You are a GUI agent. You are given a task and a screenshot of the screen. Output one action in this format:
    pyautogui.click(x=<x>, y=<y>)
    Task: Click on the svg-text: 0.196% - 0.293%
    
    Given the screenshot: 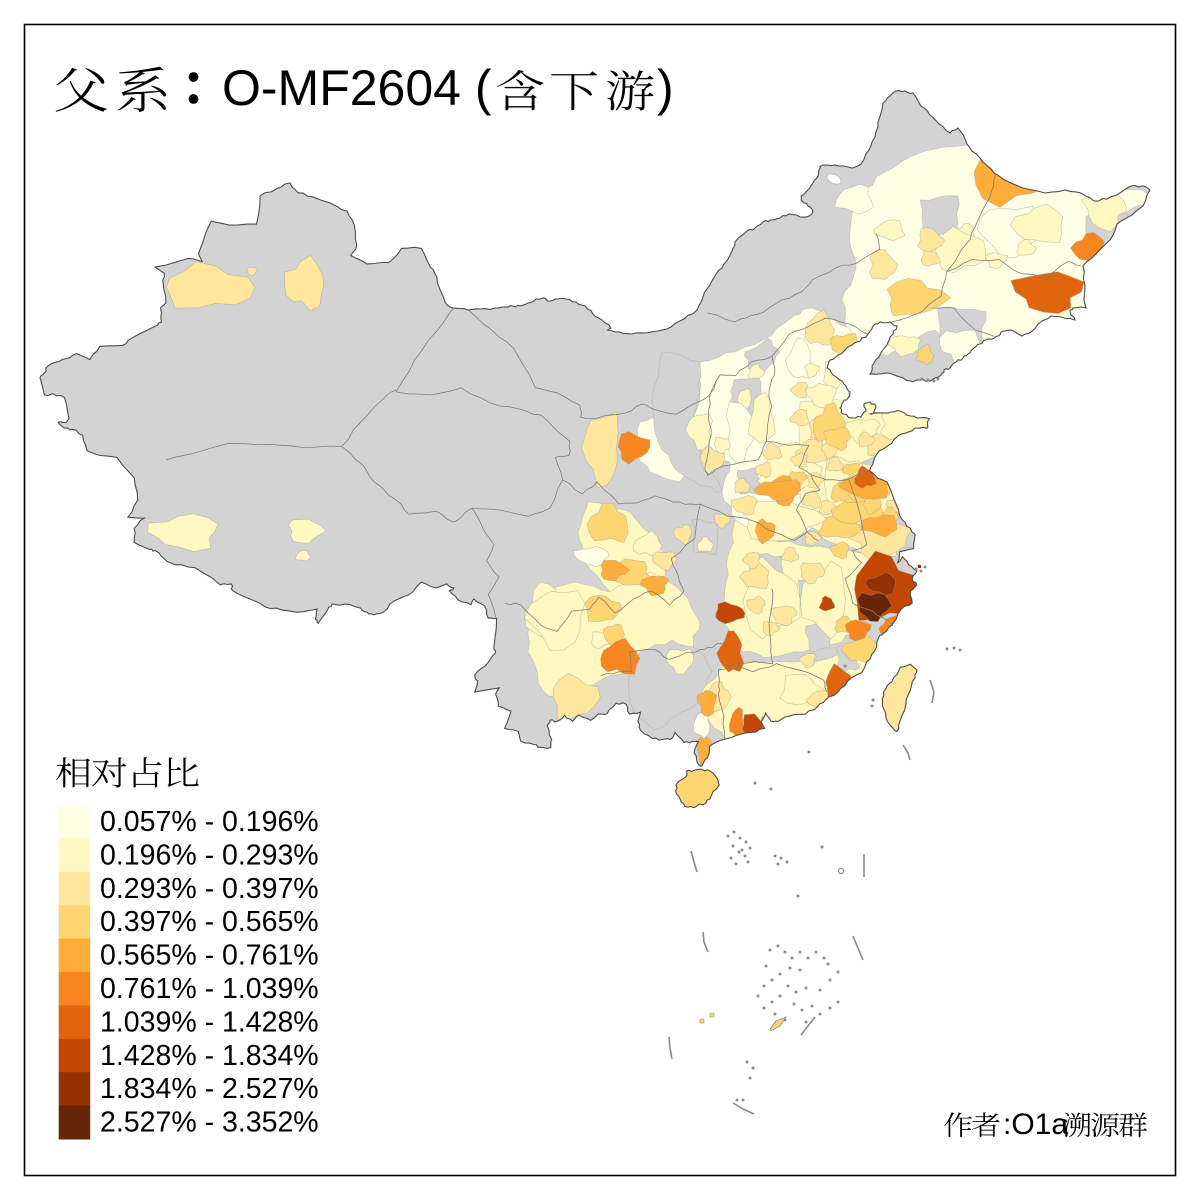 What is the action you would take?
    pyautogui.click(x=209, y=855)
    